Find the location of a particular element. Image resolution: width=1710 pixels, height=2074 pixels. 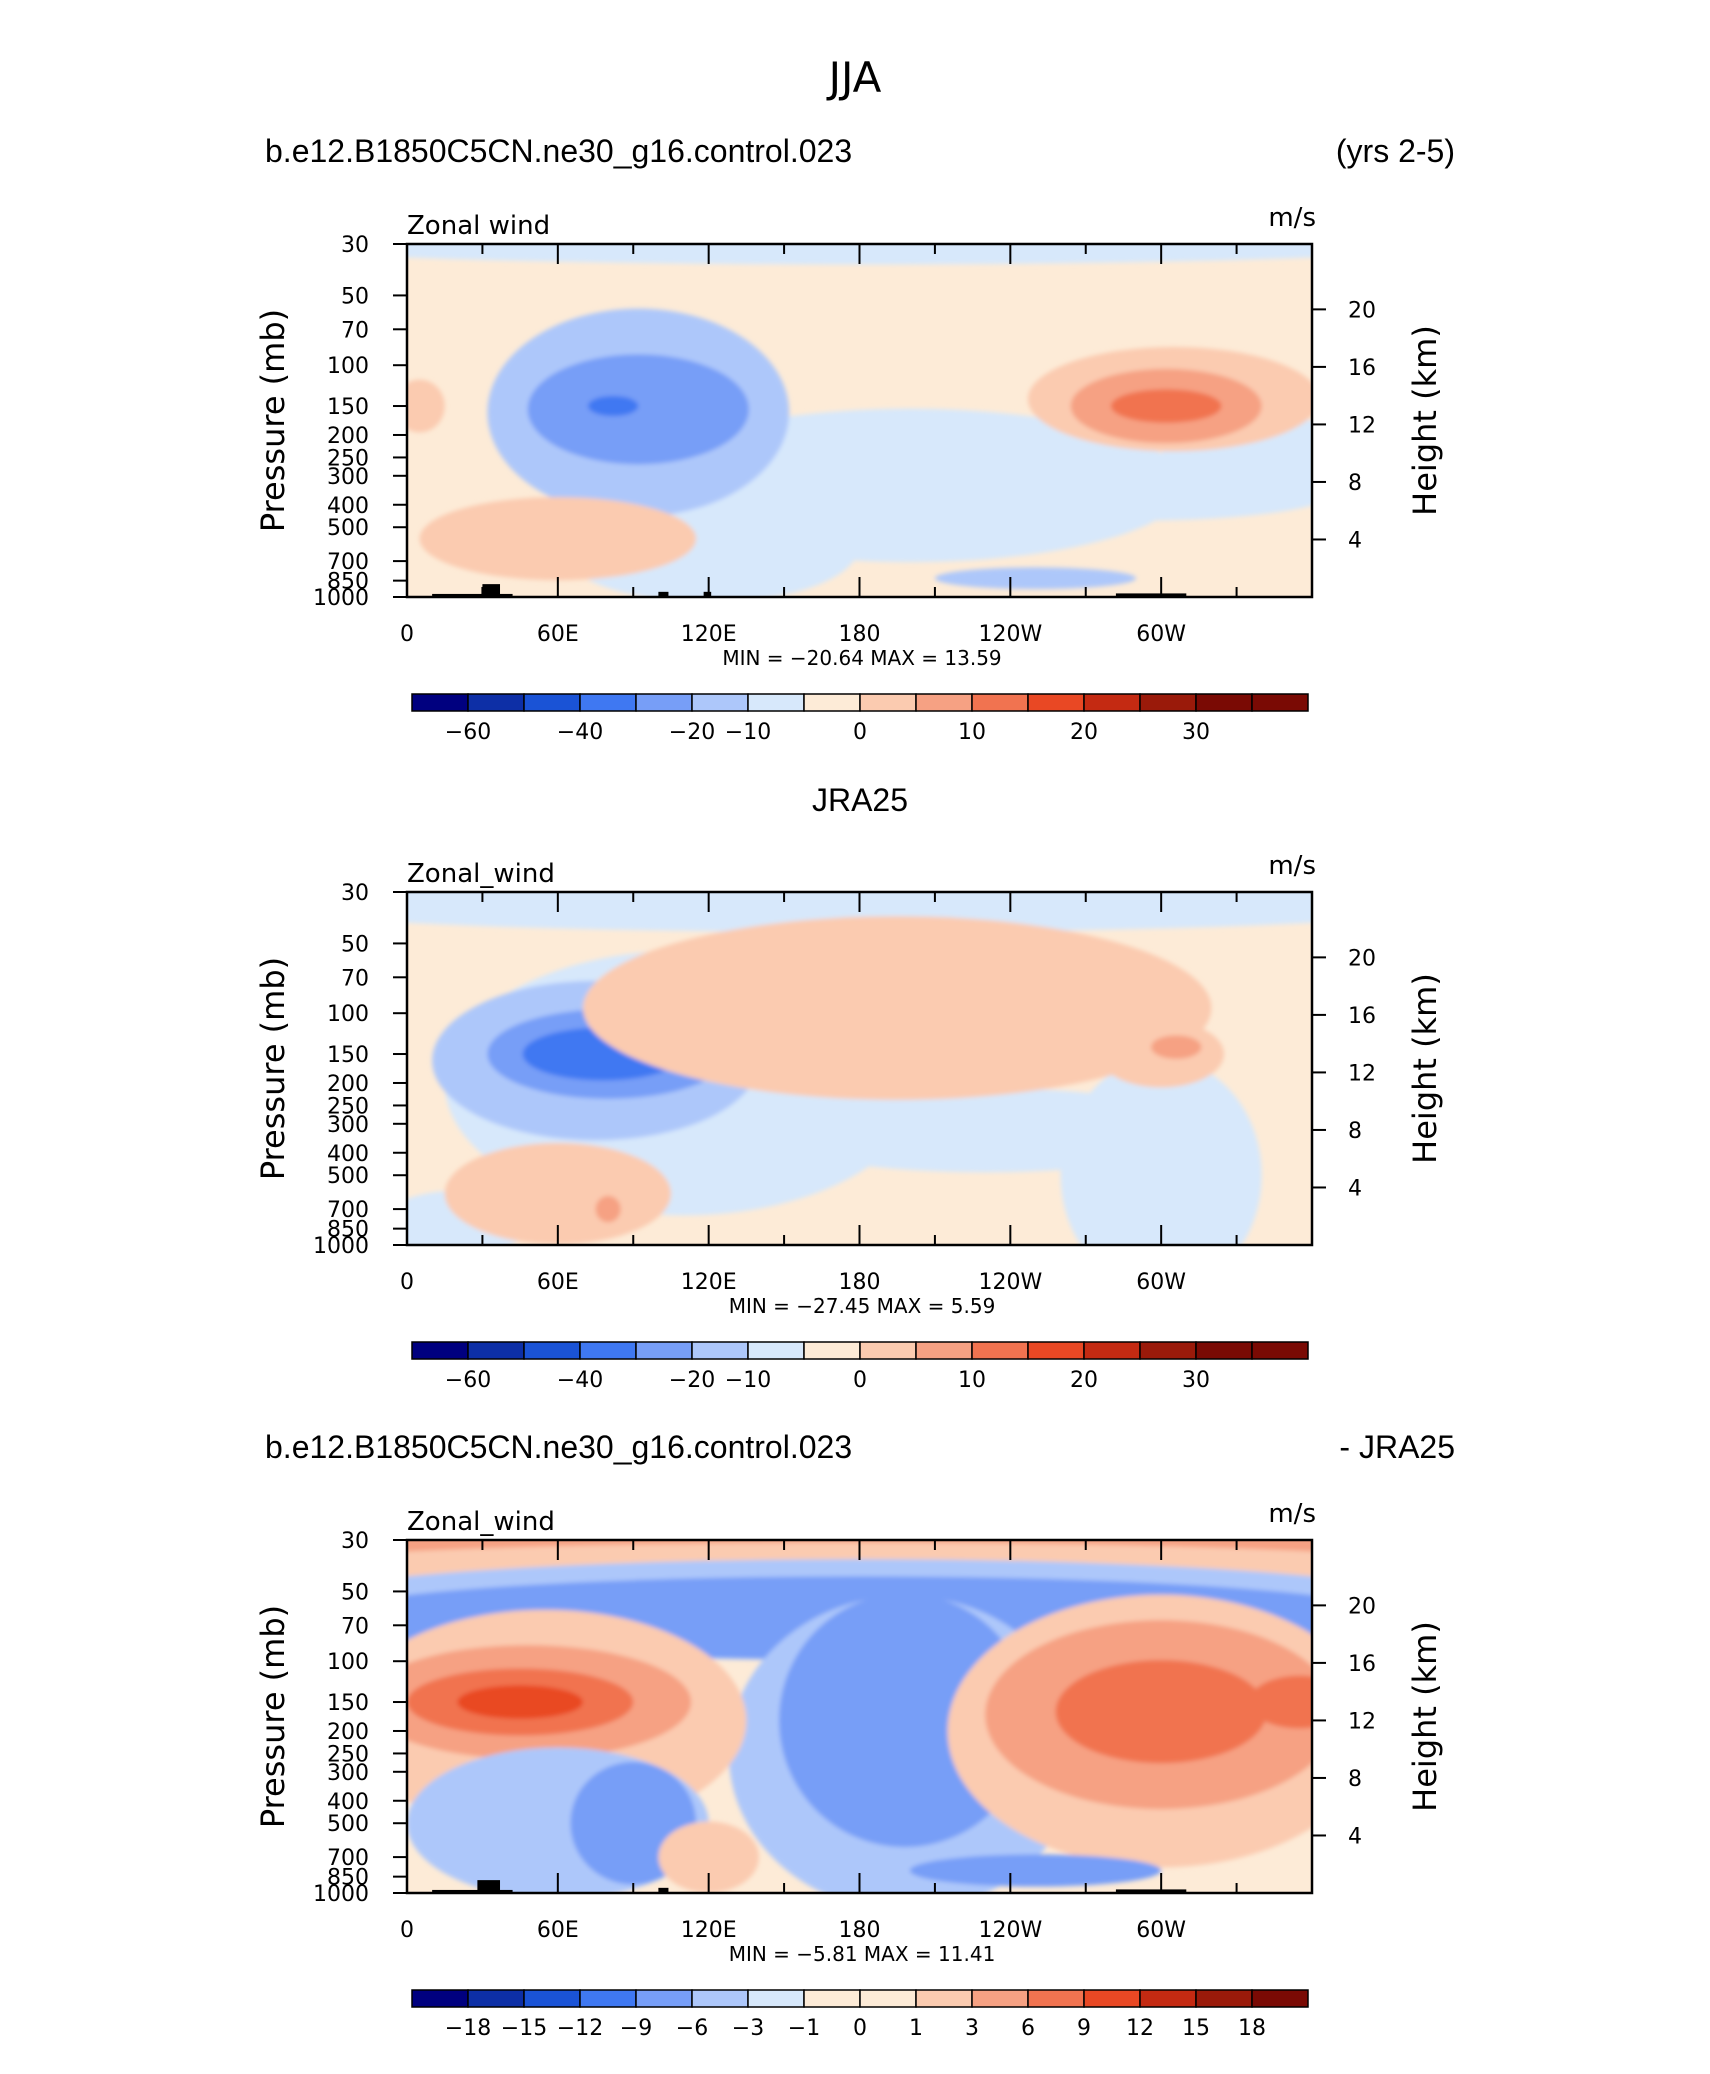

height-tick-label: 20 is located at coordinates (1362, 1606).